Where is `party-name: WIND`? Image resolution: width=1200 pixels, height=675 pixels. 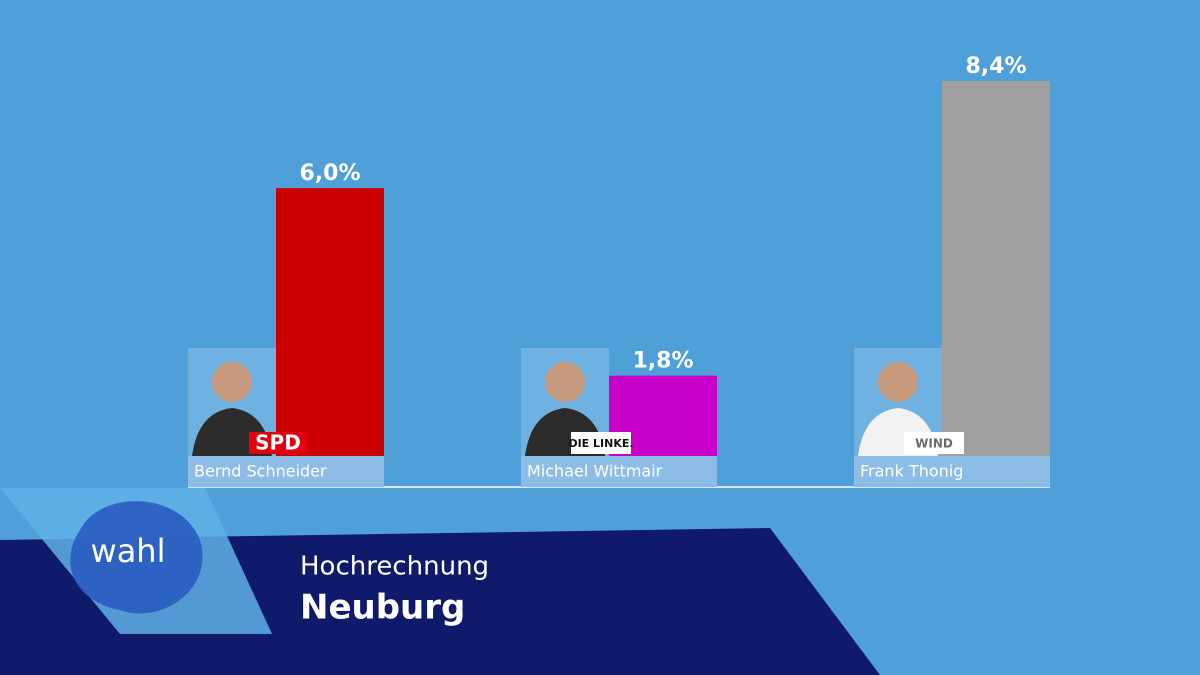 party-name: WIND is located at coordinates (934, 444).